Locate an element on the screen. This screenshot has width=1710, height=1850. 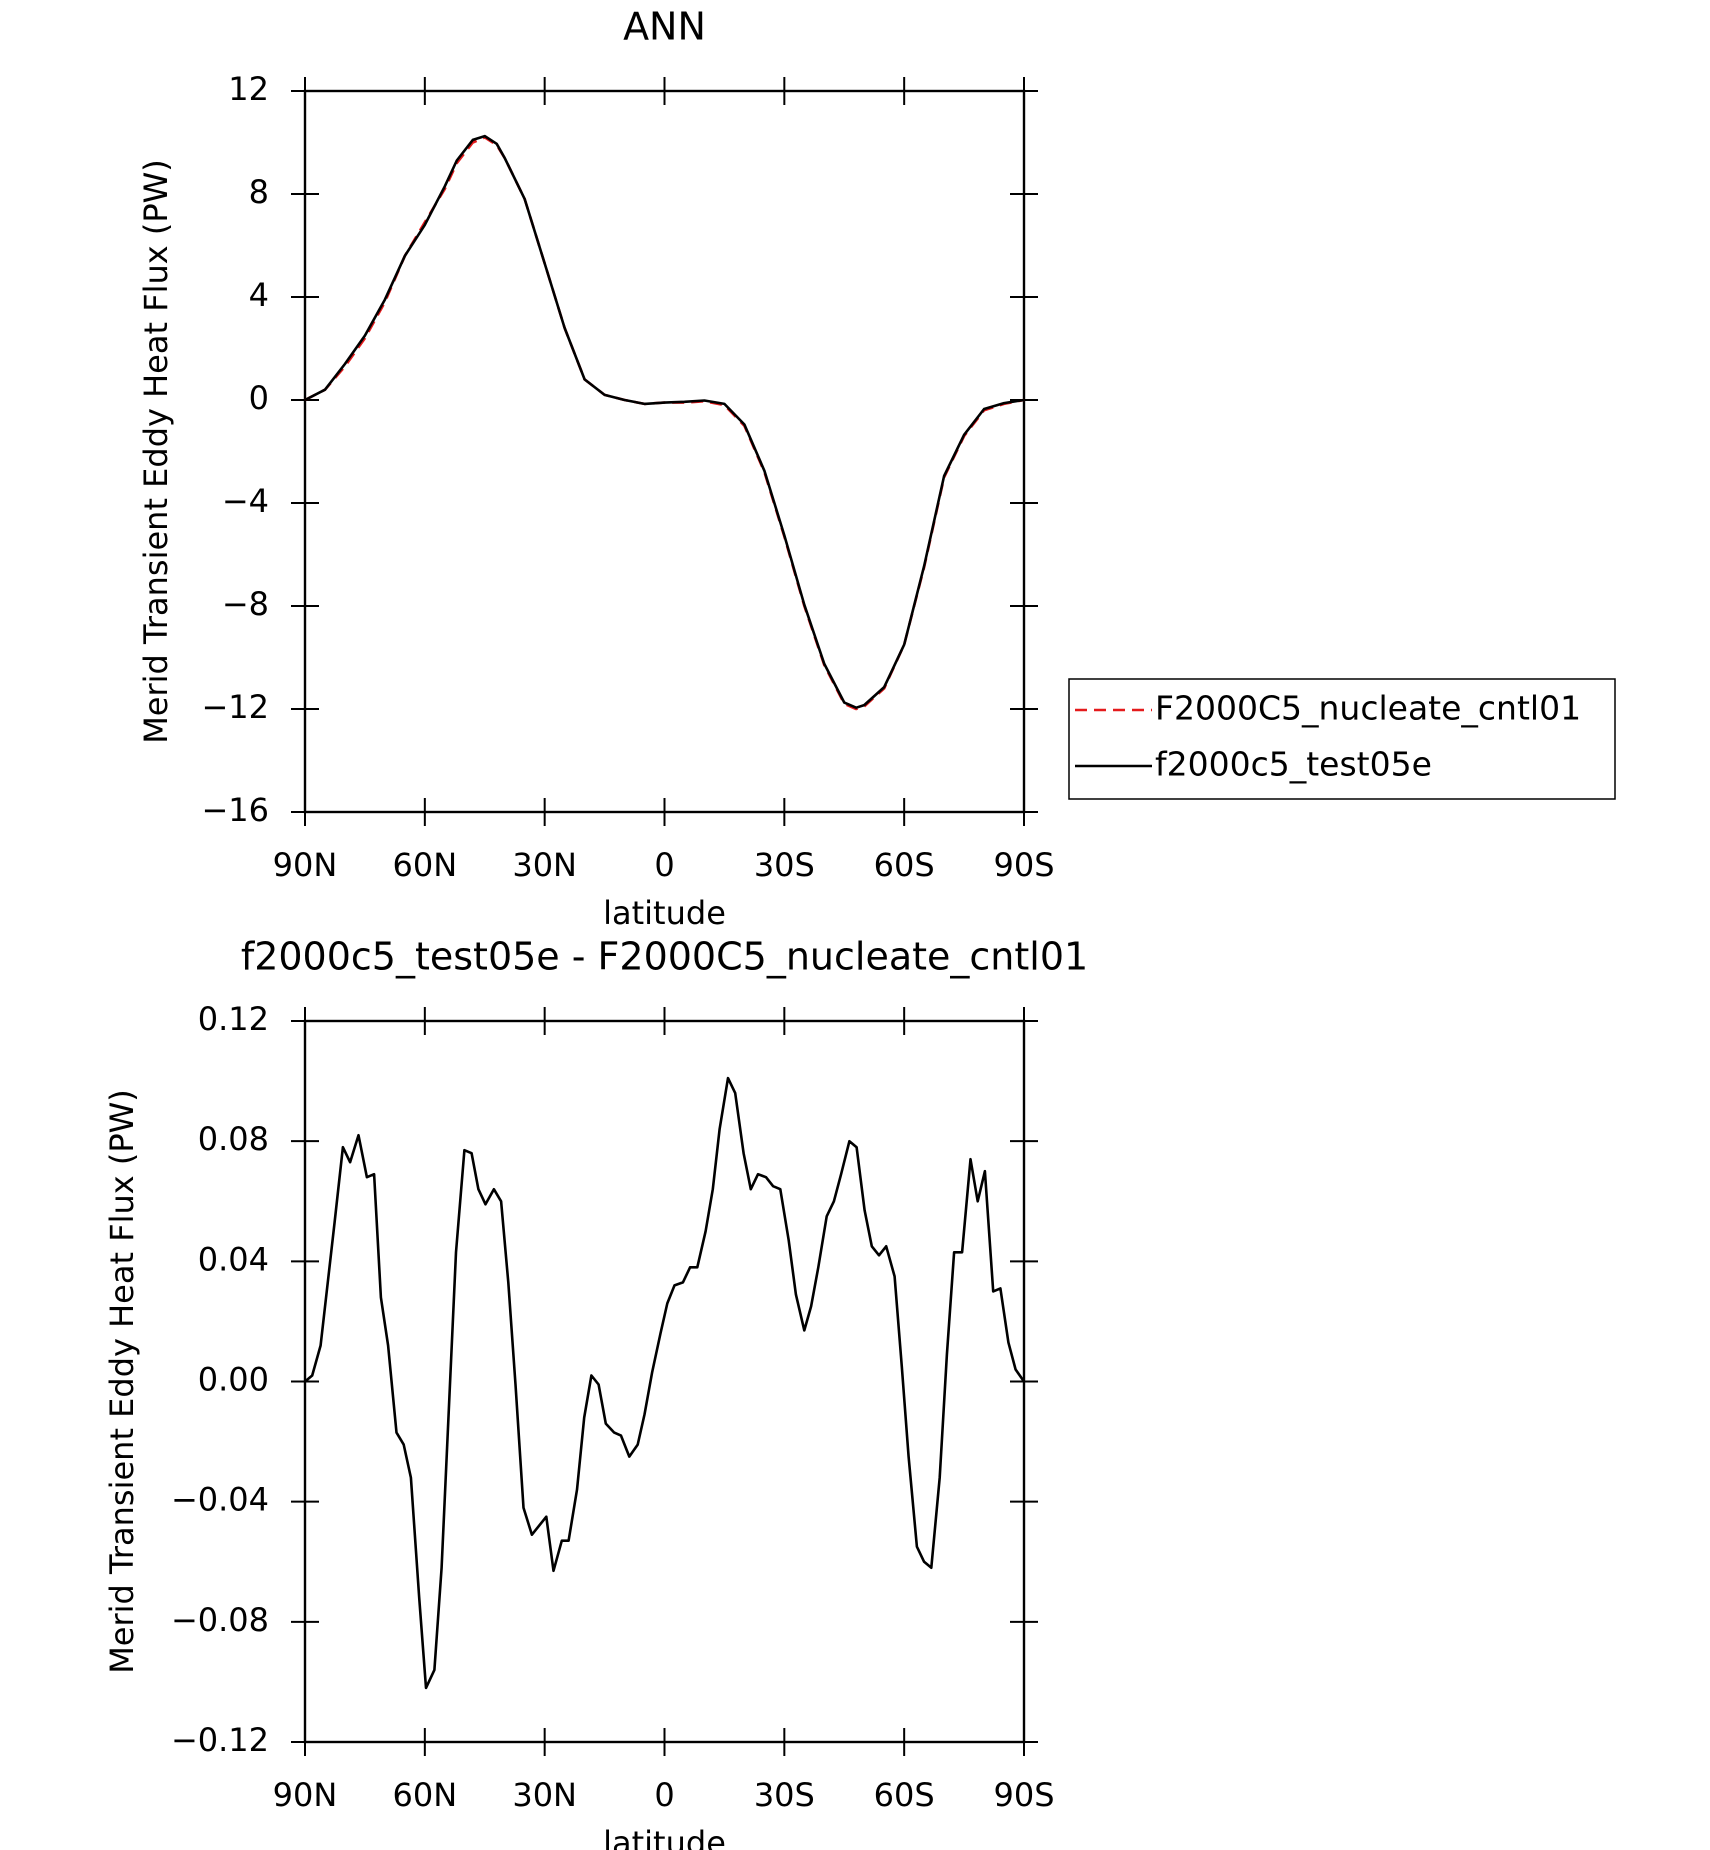
legend-label: f2000c5_test05e is located at coordinates (1293, 764).